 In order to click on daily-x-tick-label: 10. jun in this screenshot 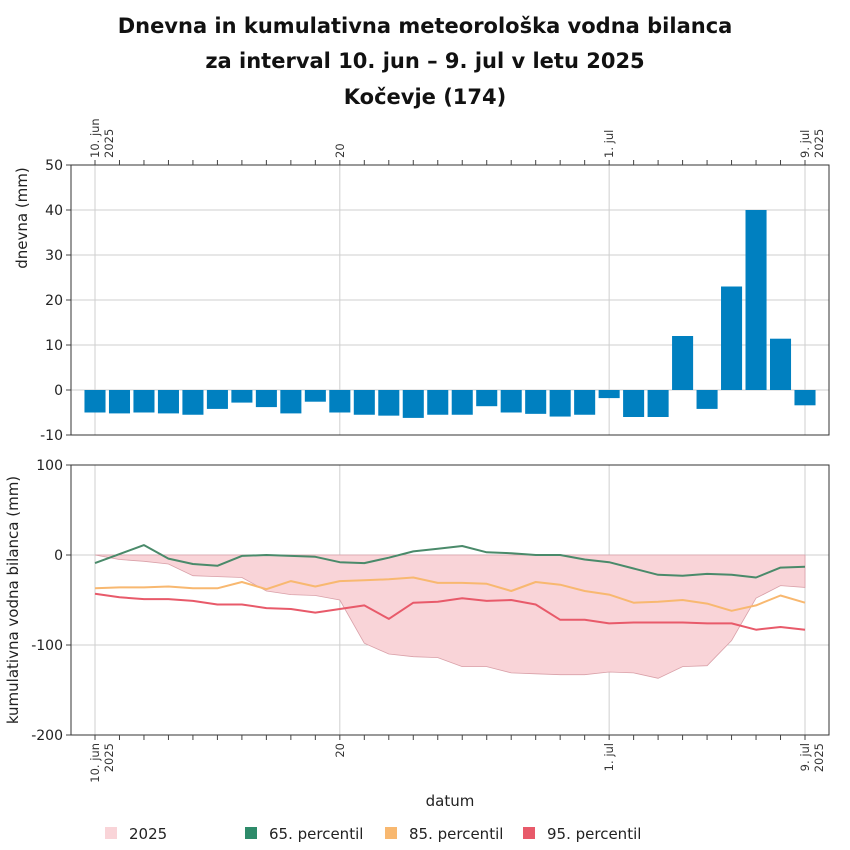, I will do `click(95, 138)`.